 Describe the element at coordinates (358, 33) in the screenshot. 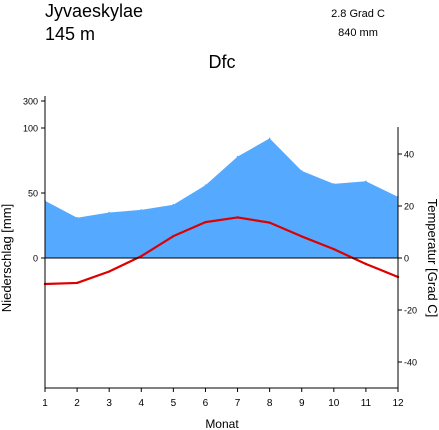

I see `annual-precipitation: 840 mm` at that location.